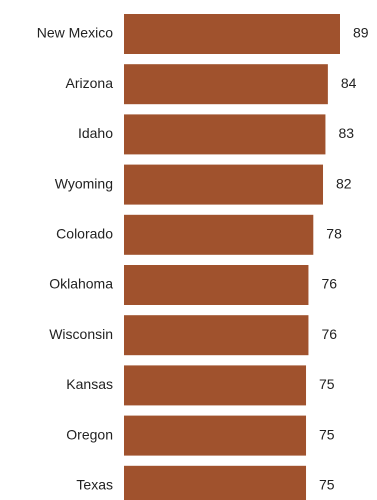  What do you see at coordinates (216, 335) in the screenshot?
I see `bar-wisconsin` at bounding box center [216, 335].